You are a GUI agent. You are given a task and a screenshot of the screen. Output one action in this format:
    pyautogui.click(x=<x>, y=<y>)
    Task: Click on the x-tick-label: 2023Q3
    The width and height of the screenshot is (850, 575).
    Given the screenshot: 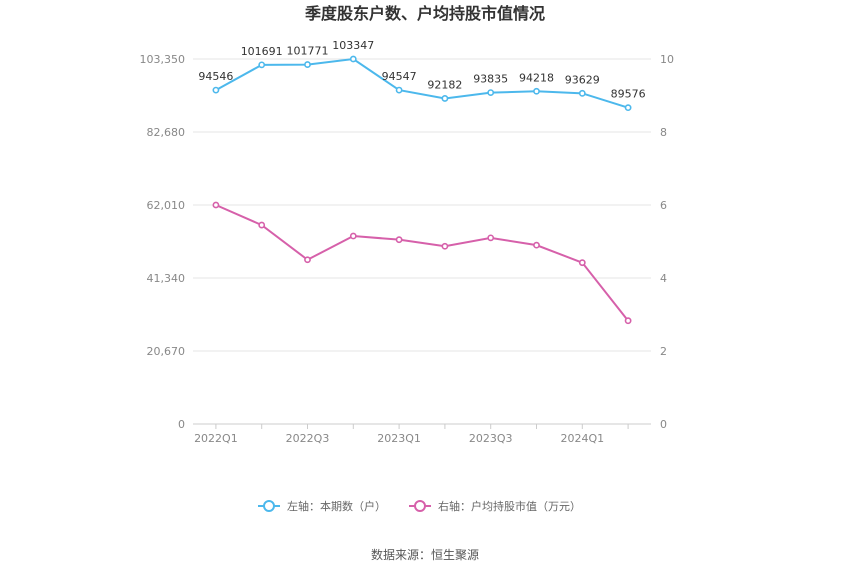 What is the action you would take?
    pyautogui.click(x=491, y=438)
    